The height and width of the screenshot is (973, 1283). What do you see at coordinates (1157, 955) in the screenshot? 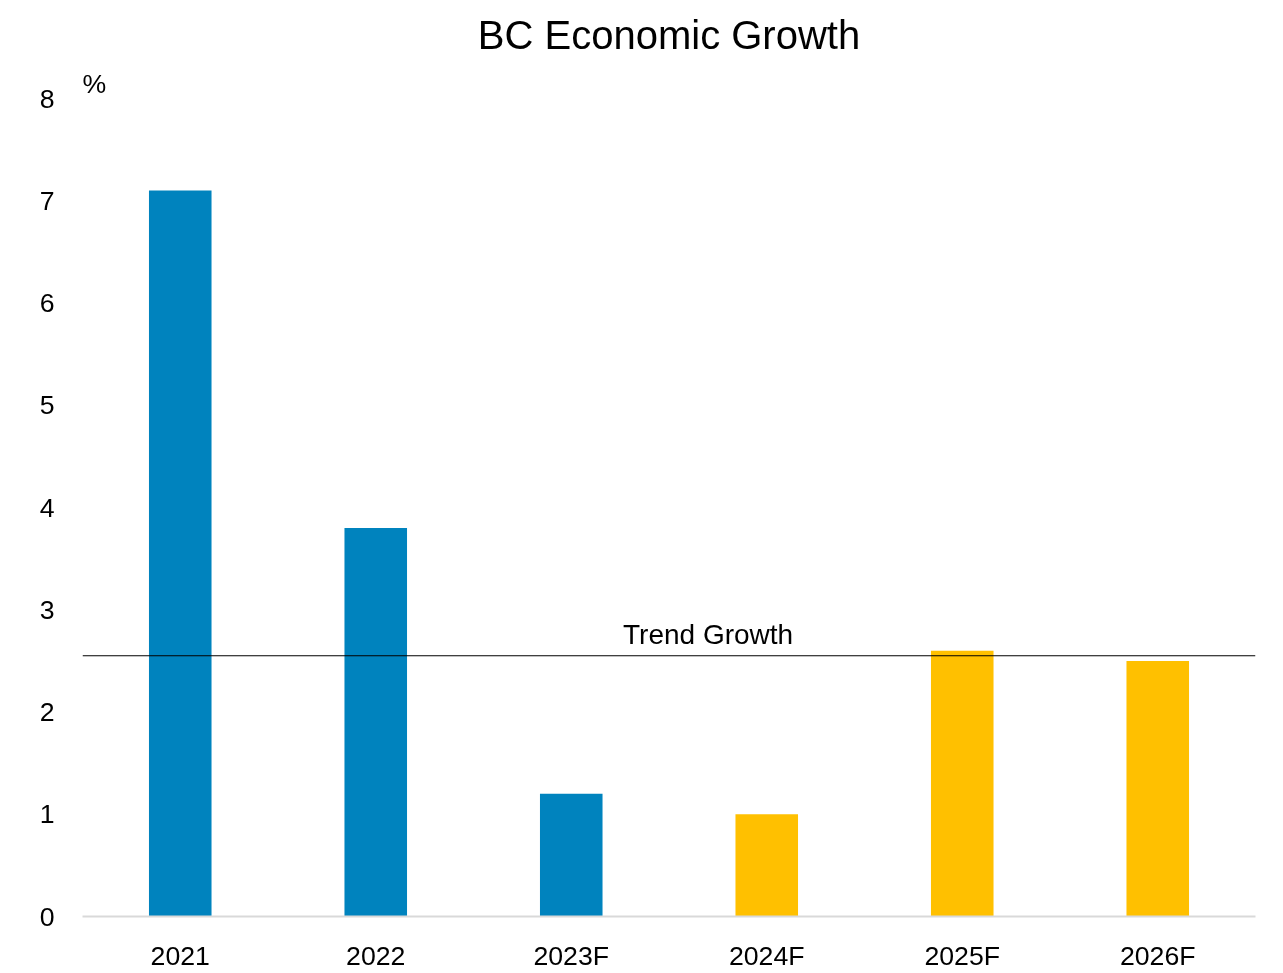
I see `x-tick-label: 2026F` at bounding box center [1157, 955].